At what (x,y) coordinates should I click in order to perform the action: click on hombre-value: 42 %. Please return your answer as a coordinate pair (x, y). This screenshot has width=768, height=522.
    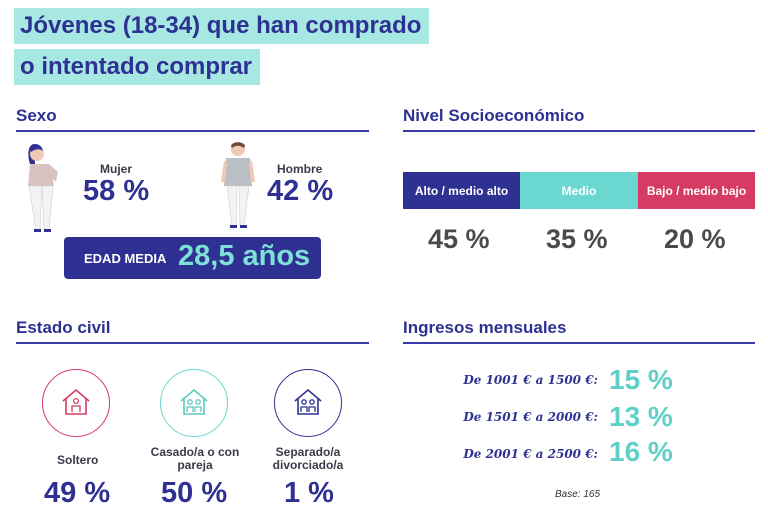
    Looking at the image, I should click on (300, 191).